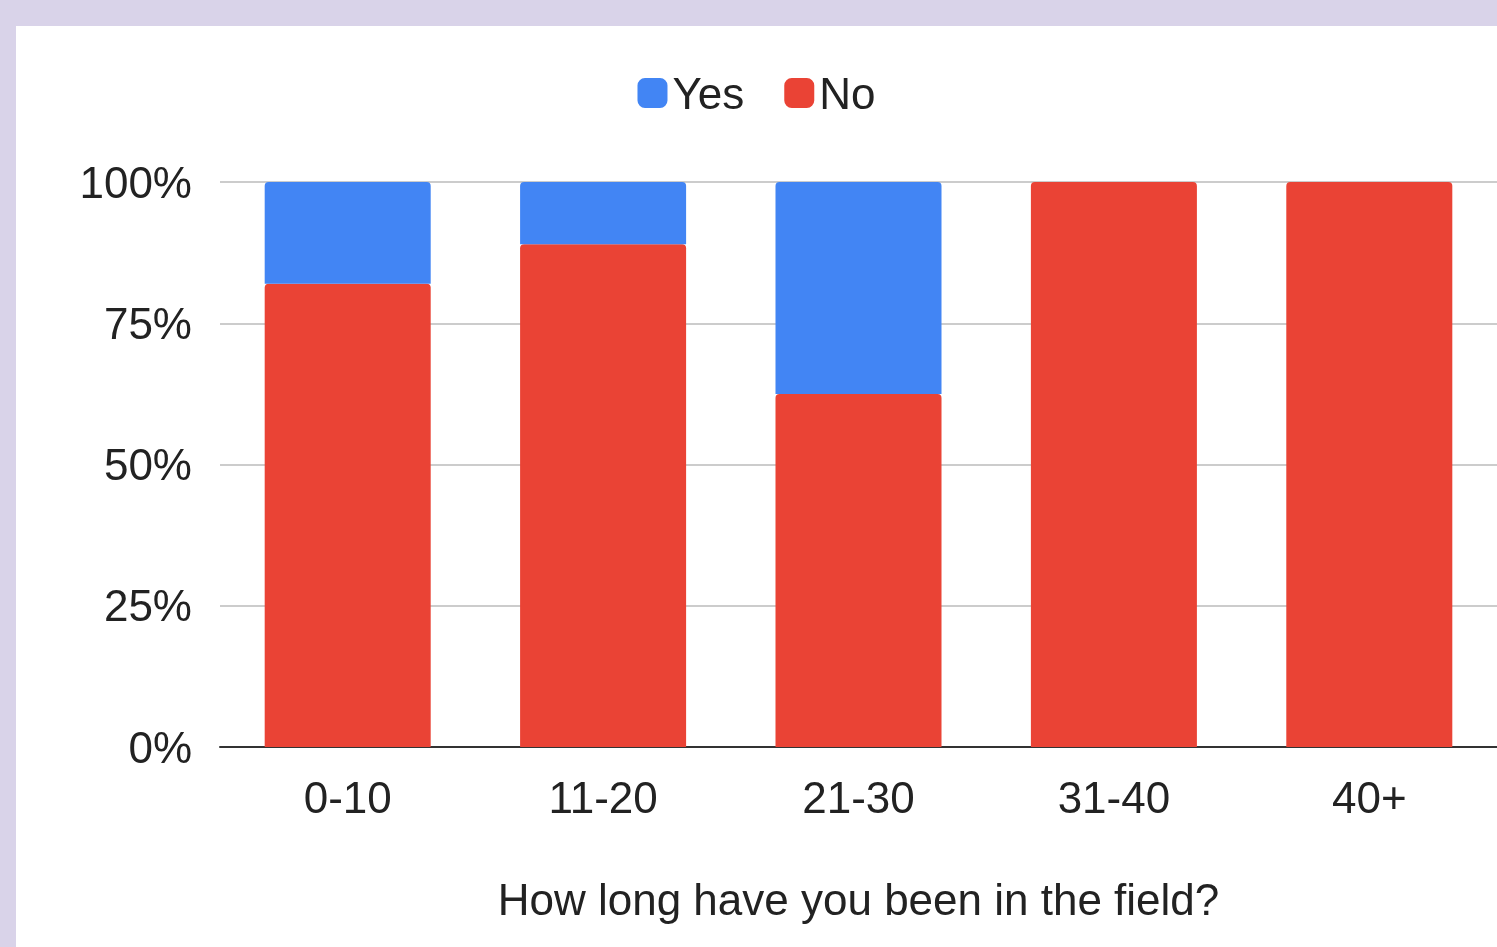 The image size is (1497, 947). Describe the element at coordinates (347, 797) in the screenshot. I see `x-tick-label: 0-10` at that location.